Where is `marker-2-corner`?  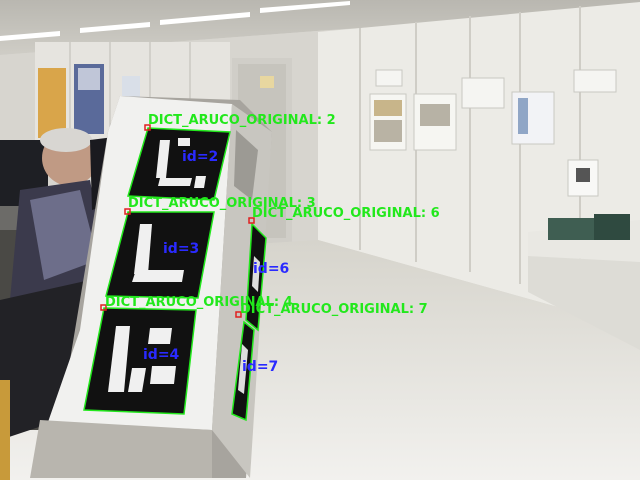
marker-2-corner is located at coordinates (147, 127).